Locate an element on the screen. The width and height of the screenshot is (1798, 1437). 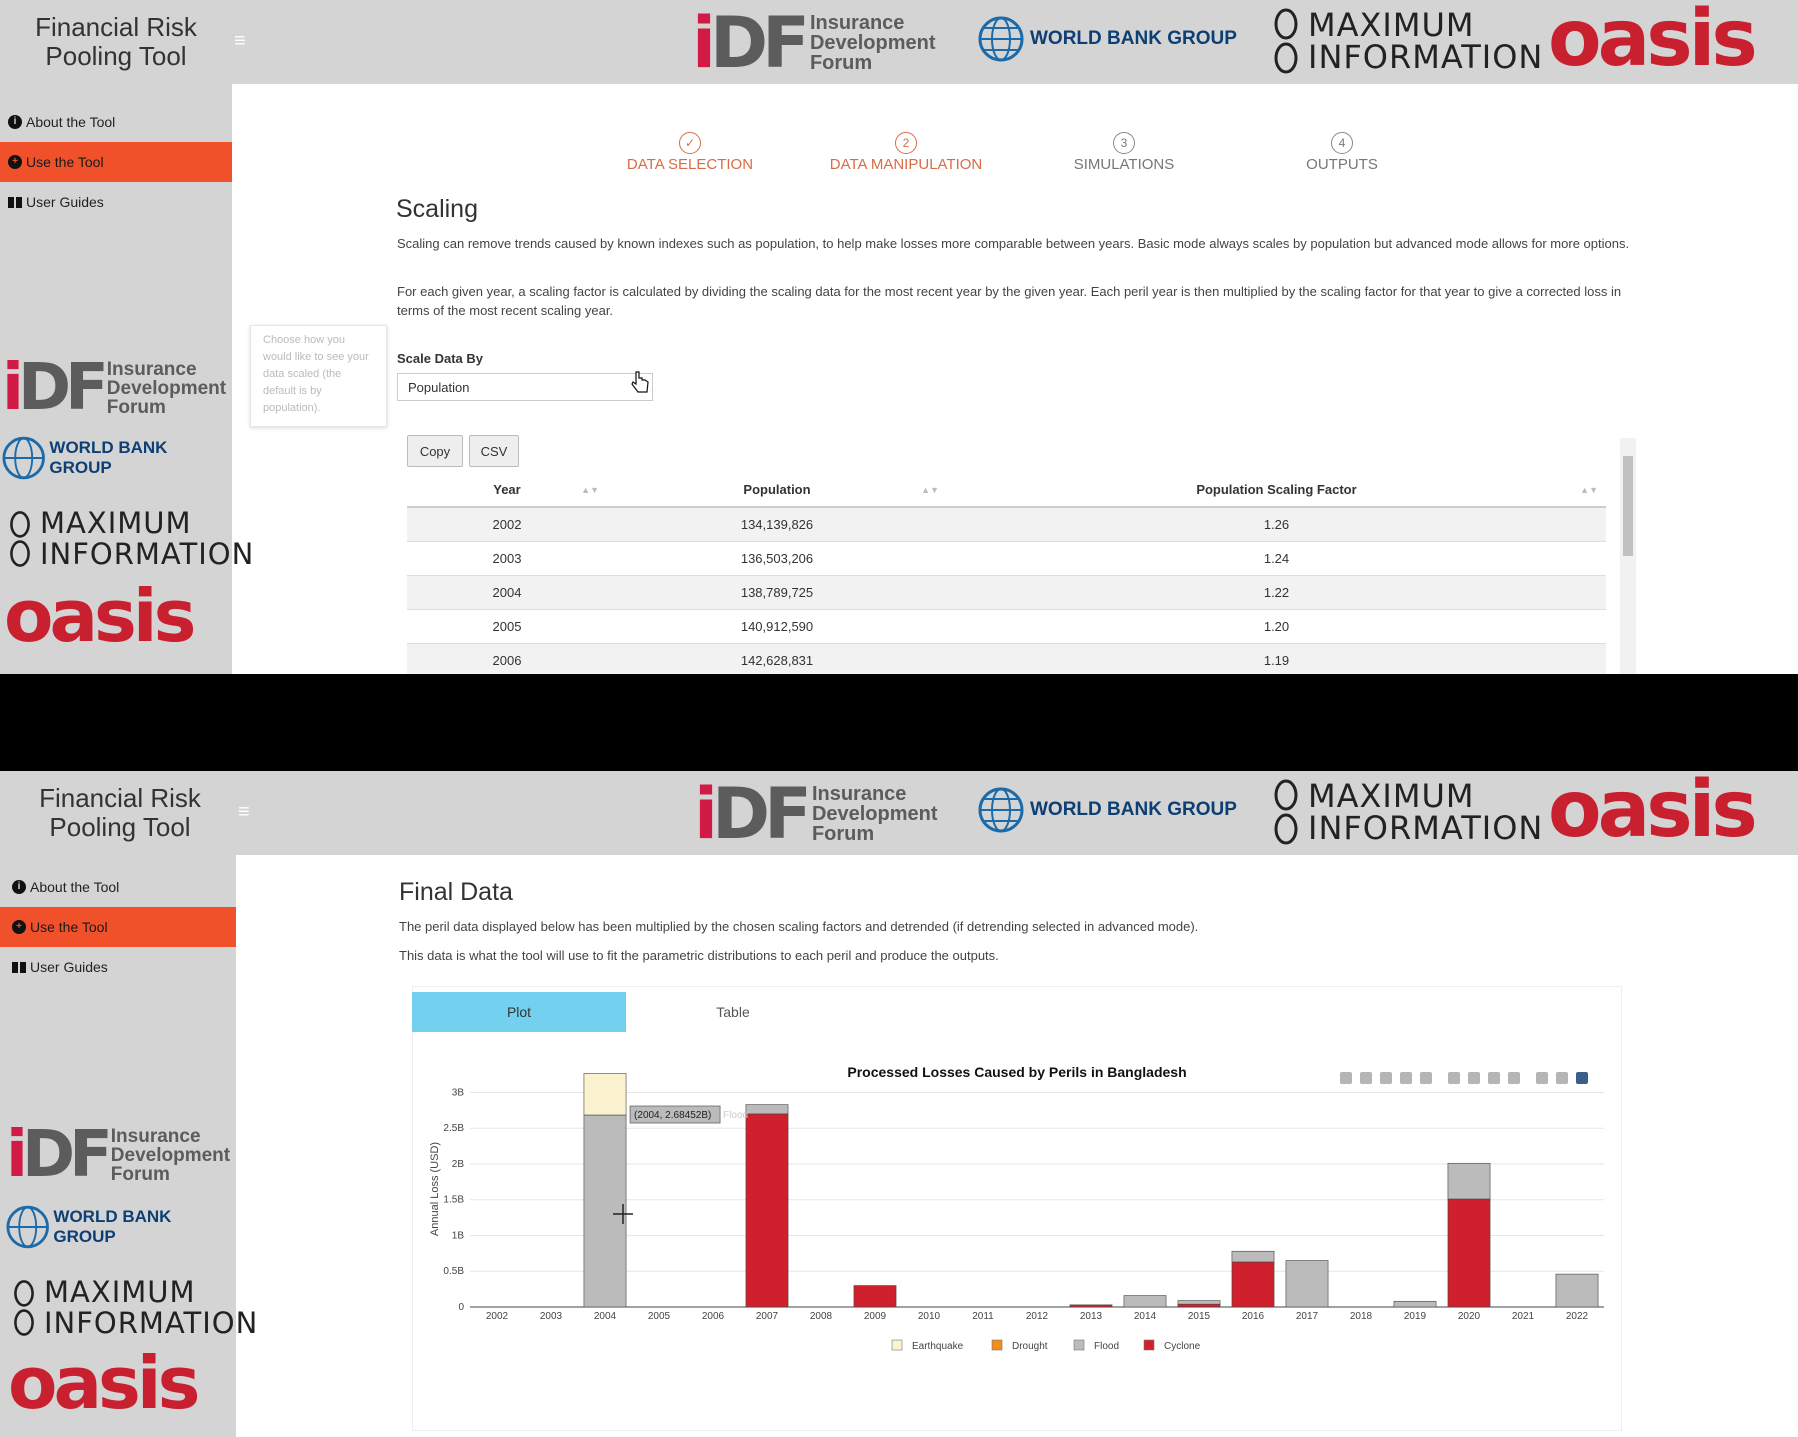
bar-flood-2015 is located at coordinates (1199, 1302).